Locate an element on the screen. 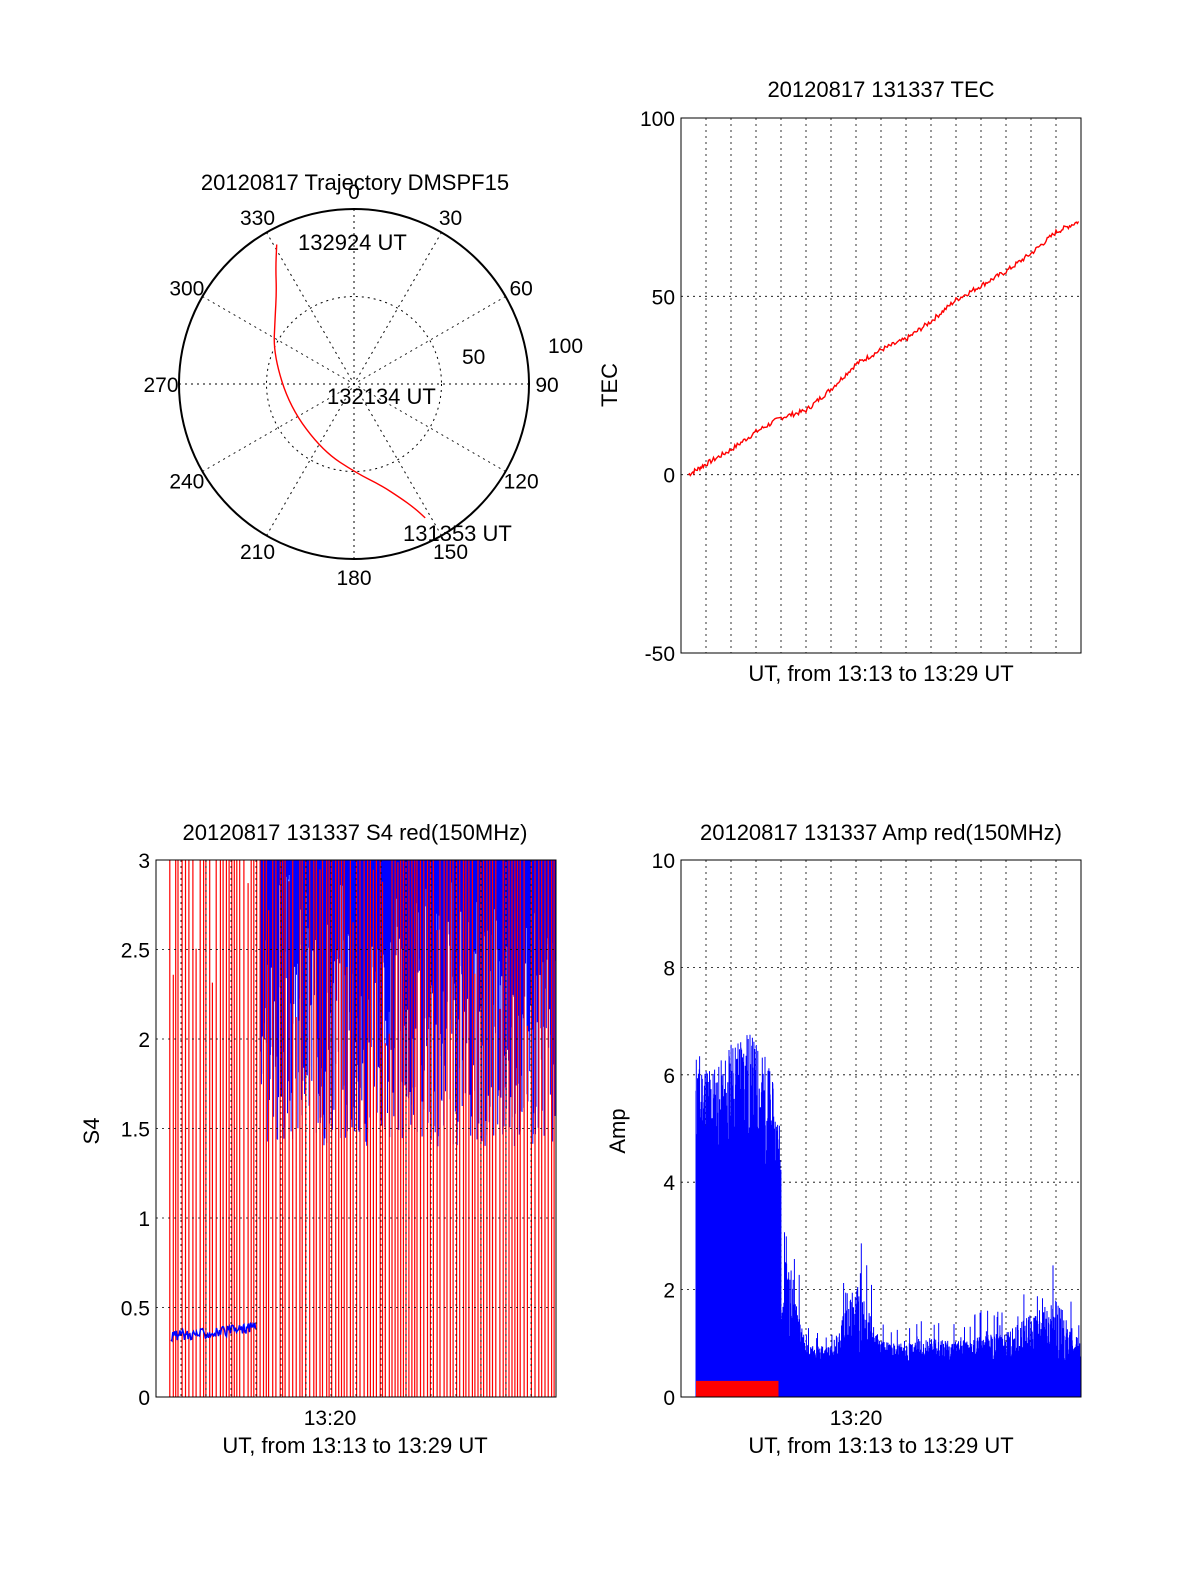 This screenshot has height=1575, width=1200. tec-grid is located at coordinates (881, 385).